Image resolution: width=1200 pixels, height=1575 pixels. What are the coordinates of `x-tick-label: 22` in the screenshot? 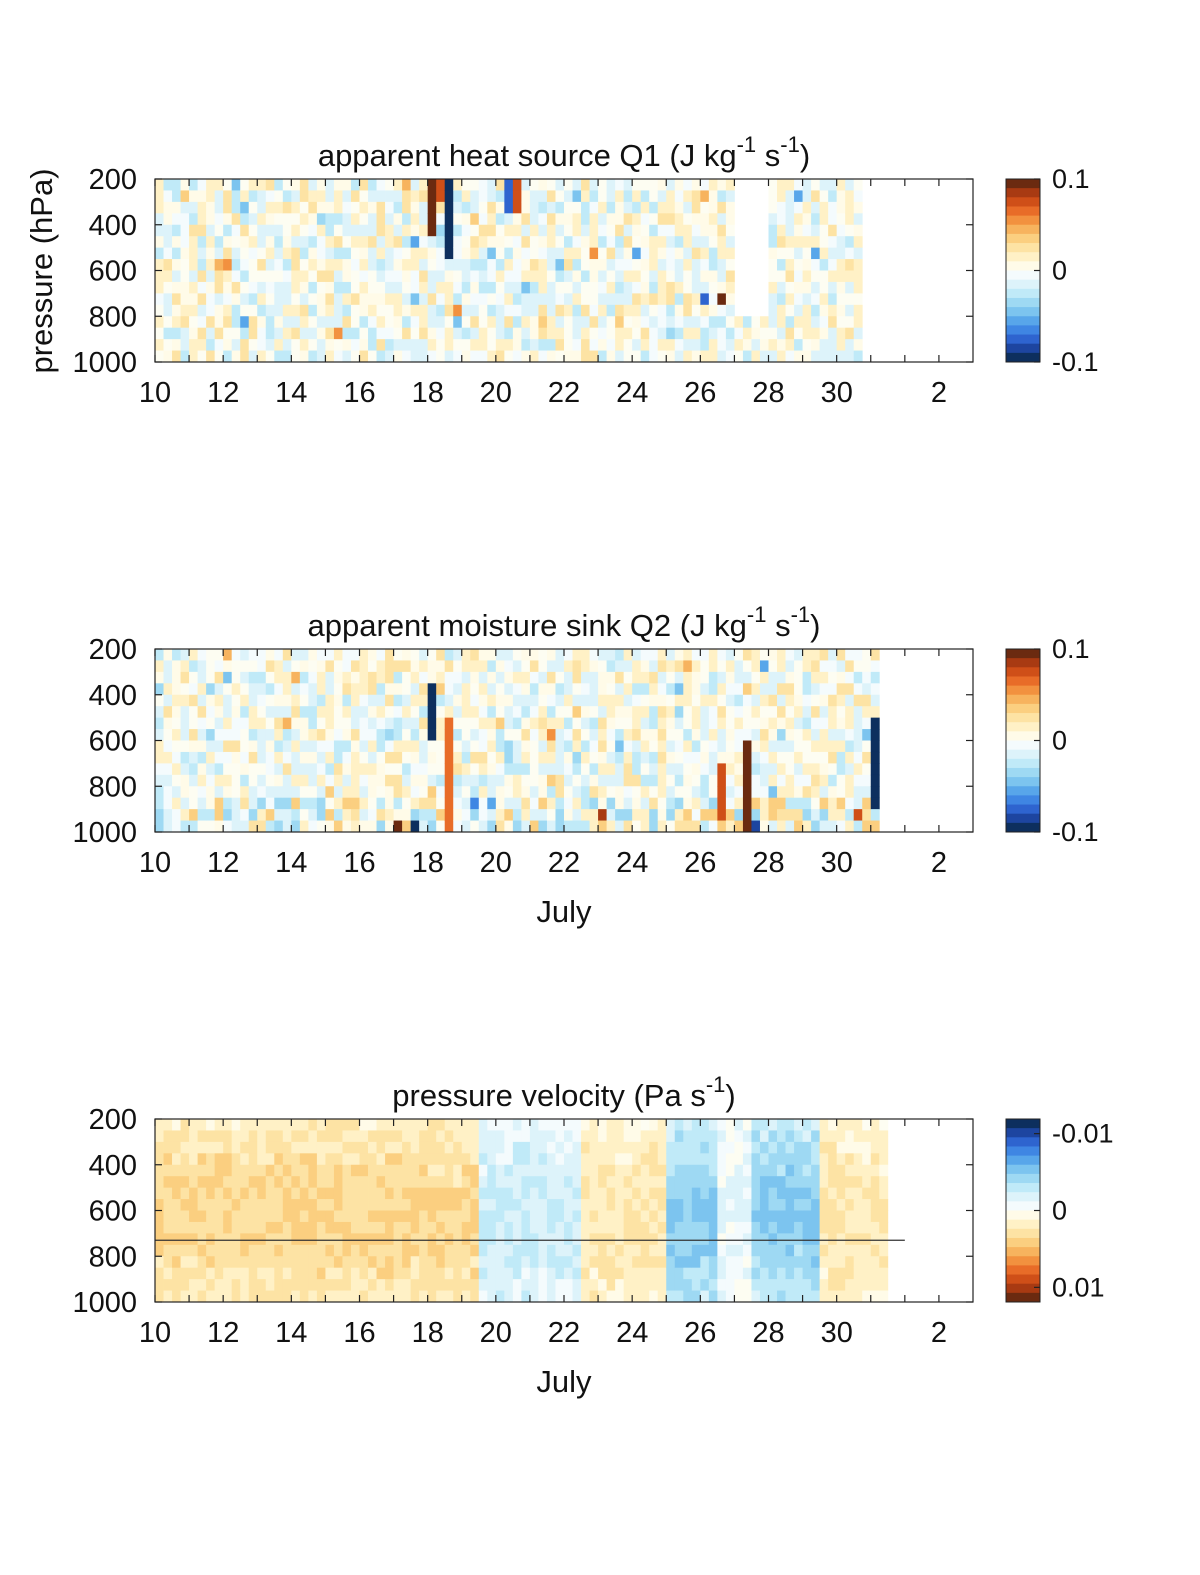 It's located at (564, 393).